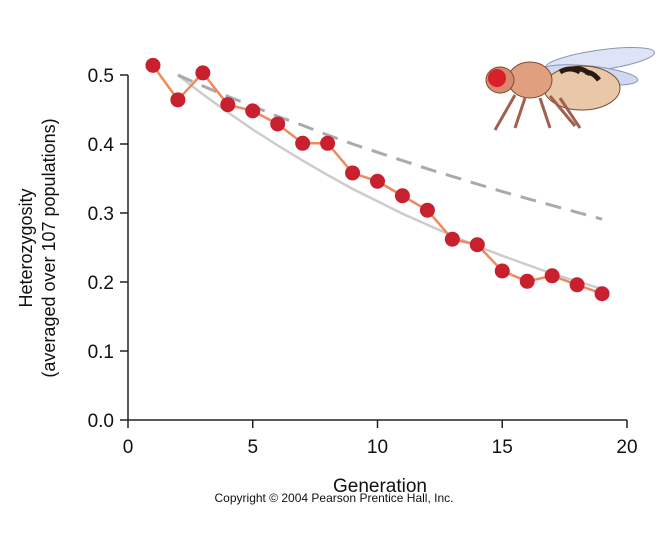  Describe the element at coordinates (377, 447) in the screenshot. I see `x-tick-label: 10` at that location.